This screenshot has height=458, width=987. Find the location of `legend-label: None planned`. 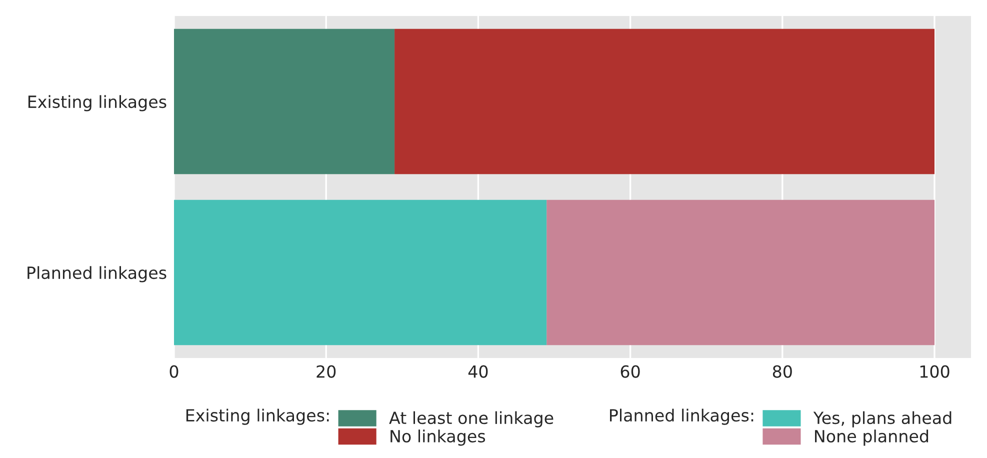

legend-label: None planned is located at coordinates (871, 438).